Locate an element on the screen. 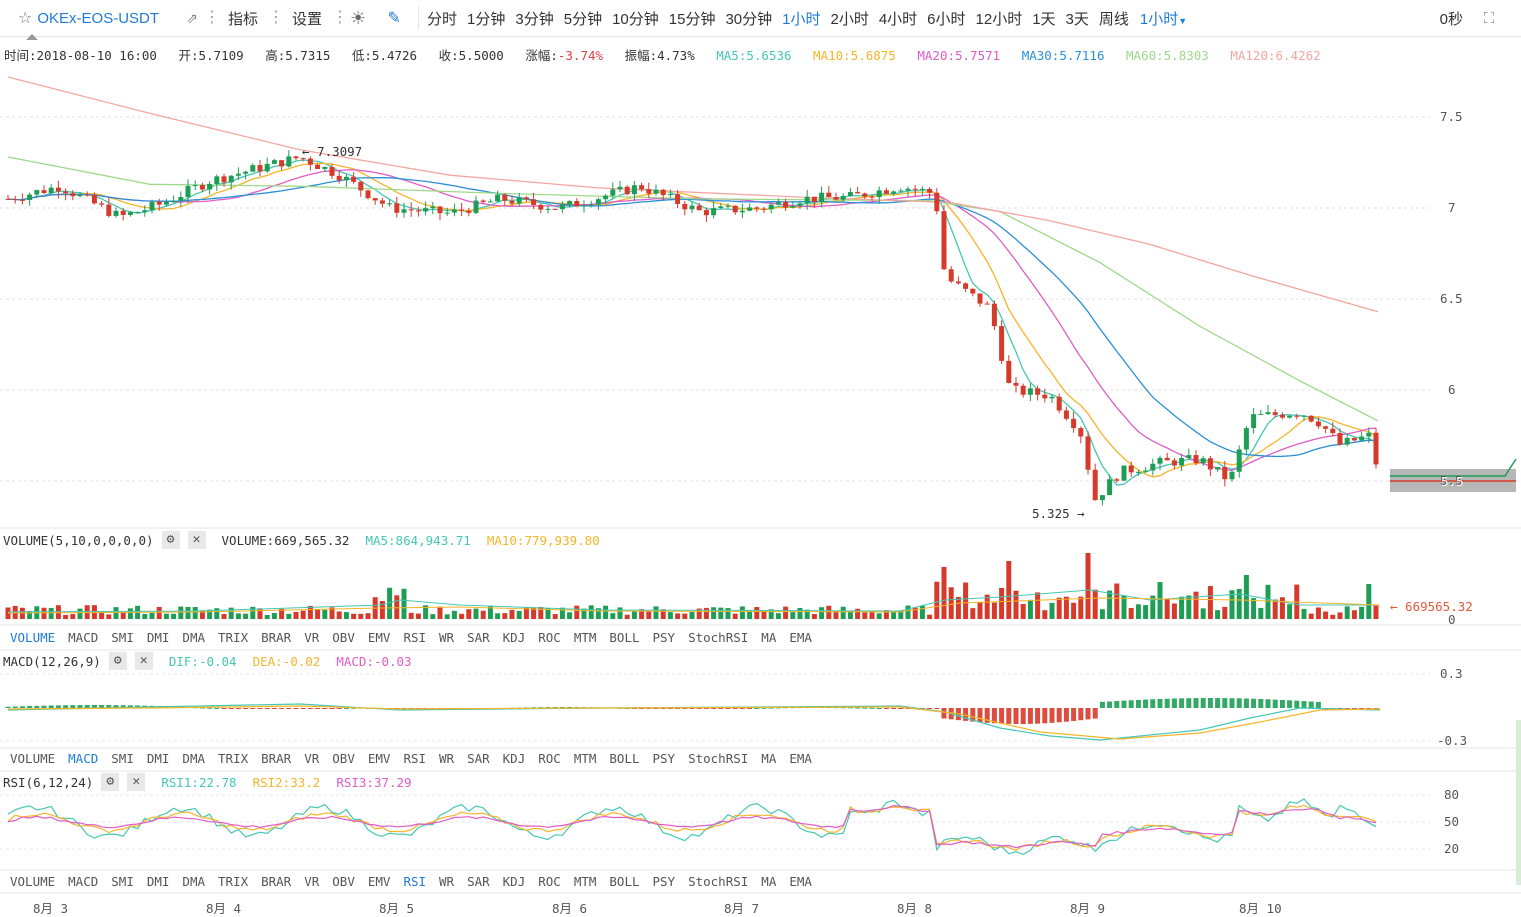  star-icon: ☆ is located at coordinates (25, 18).